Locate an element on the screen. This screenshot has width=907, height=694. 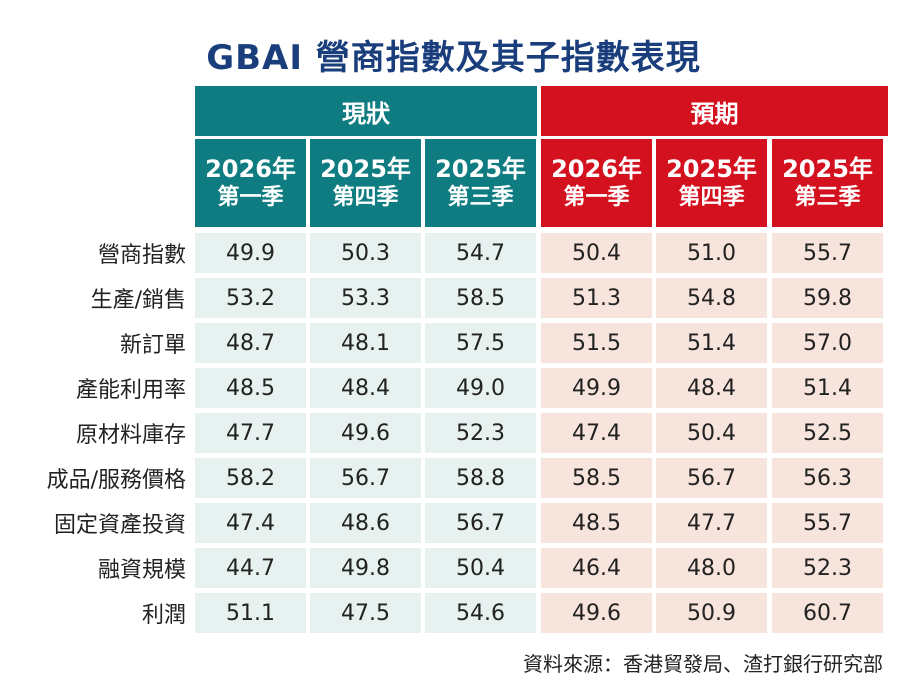
table-cell: 60.7 is located at coordinates (827, 613).